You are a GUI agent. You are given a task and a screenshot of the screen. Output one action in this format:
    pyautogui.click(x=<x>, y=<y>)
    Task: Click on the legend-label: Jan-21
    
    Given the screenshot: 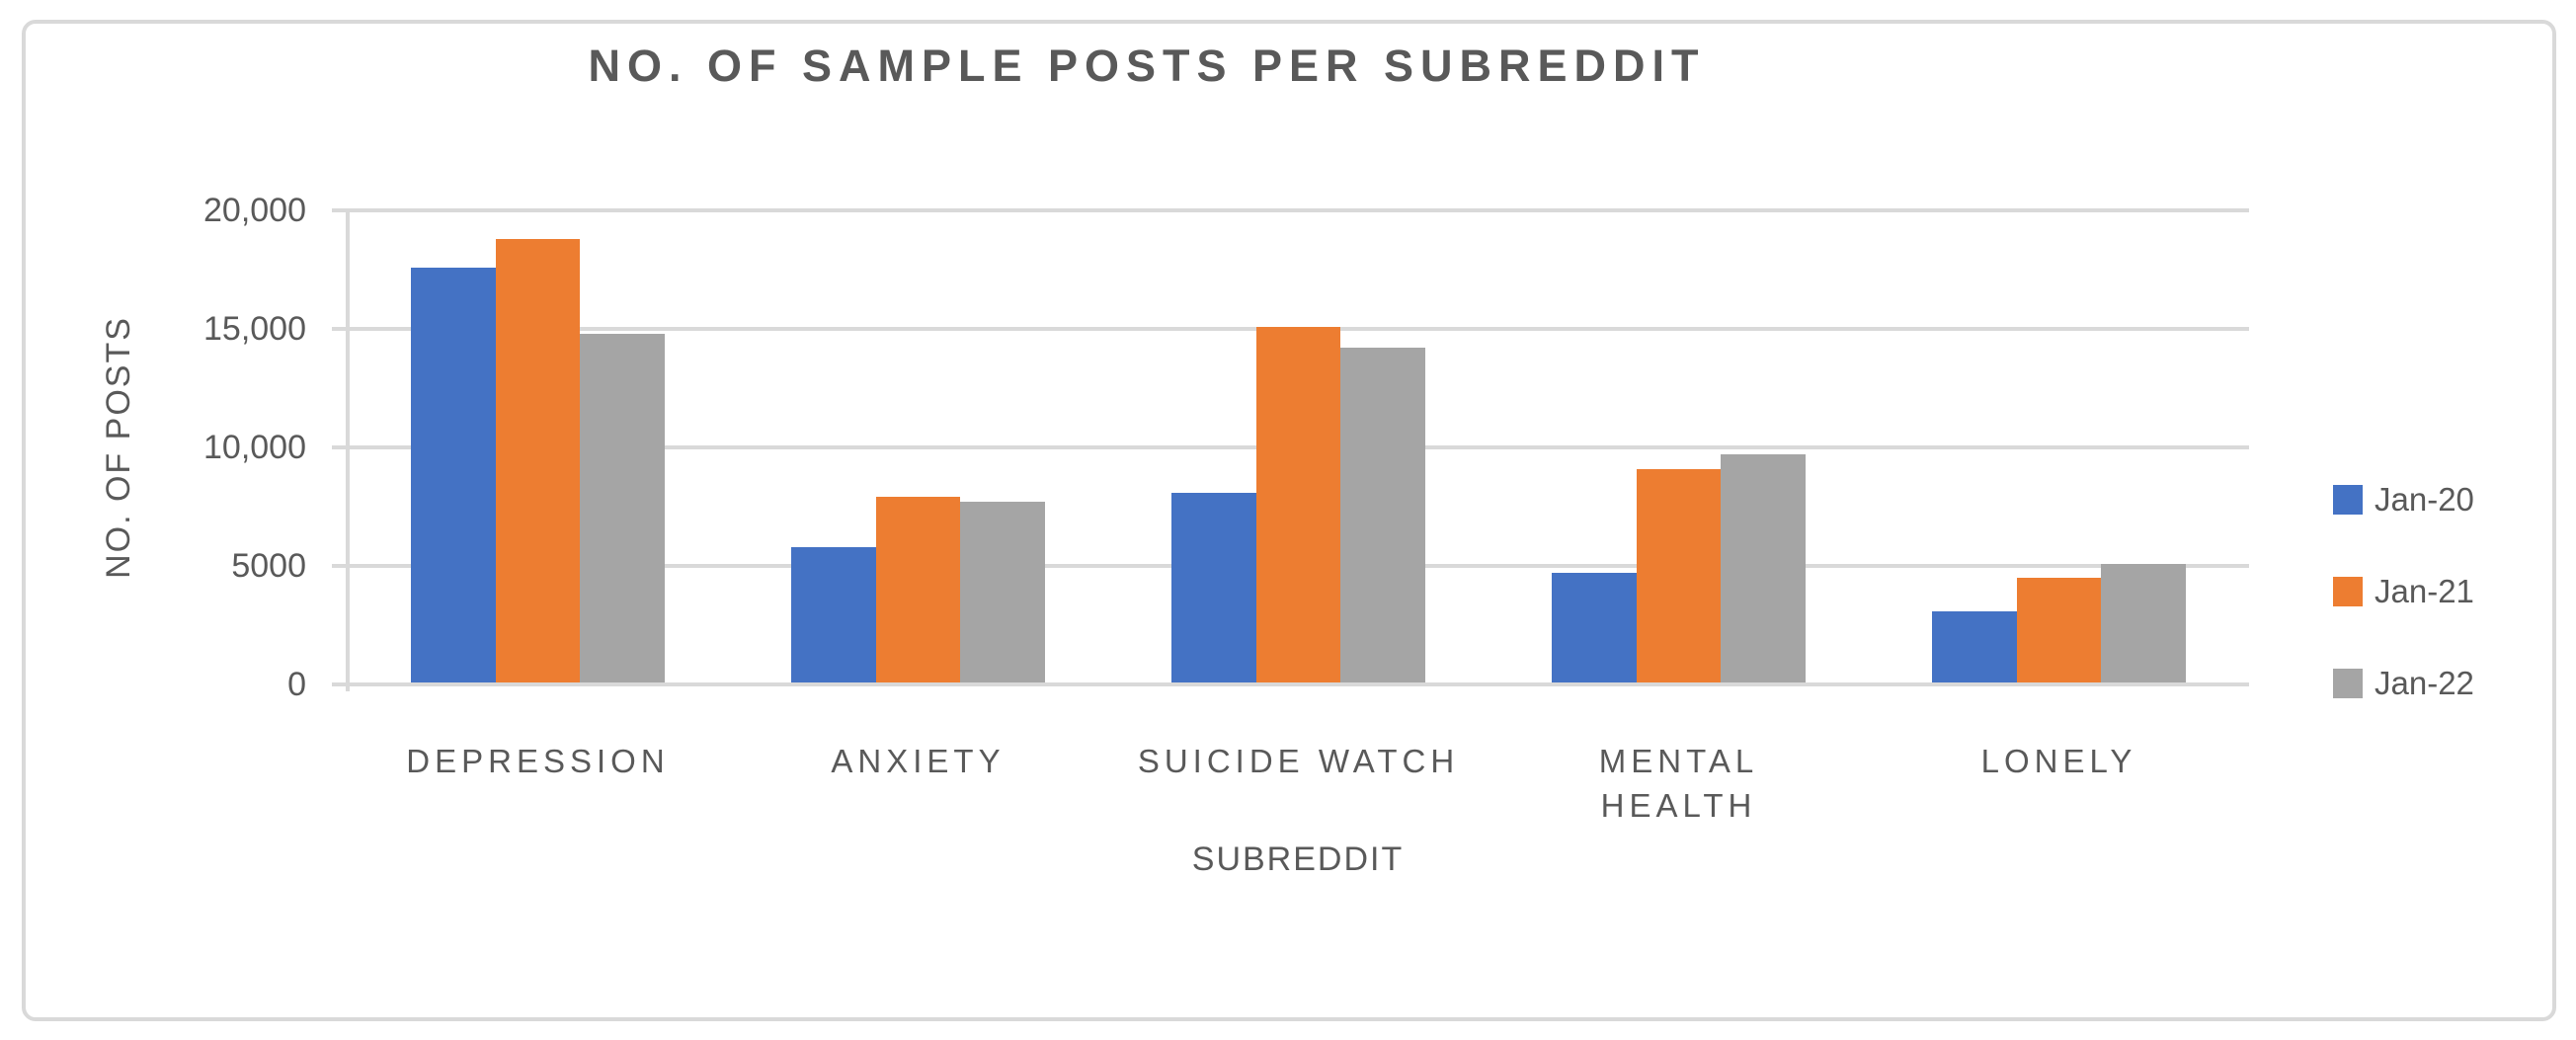 What is the action you would take?
    pyautogui.click(x=2424, y=591)
    